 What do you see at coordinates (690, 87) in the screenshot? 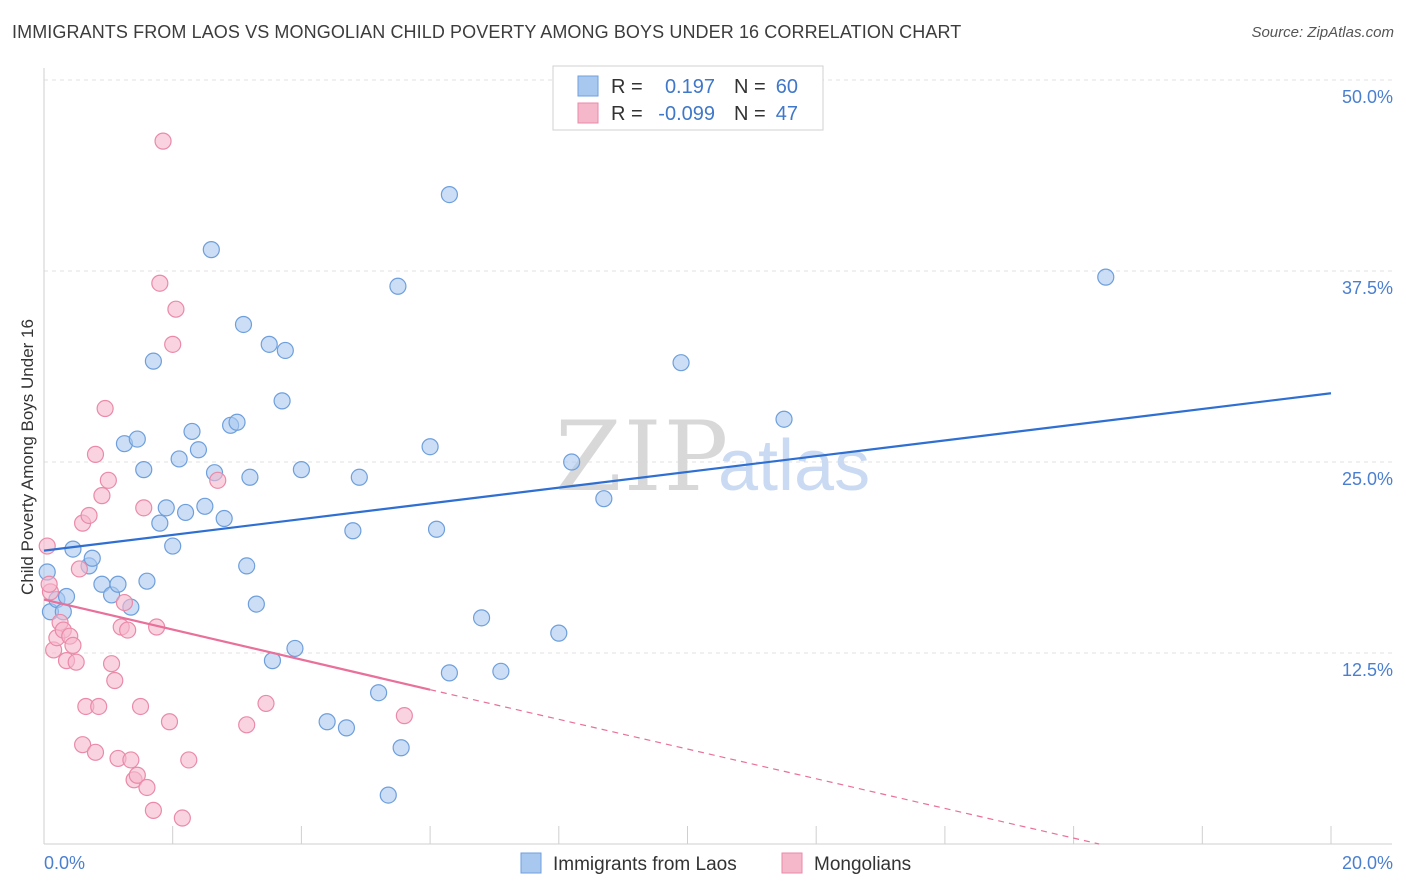
I see `legend-r-value: 0.197` at bounding box center [690, 87].